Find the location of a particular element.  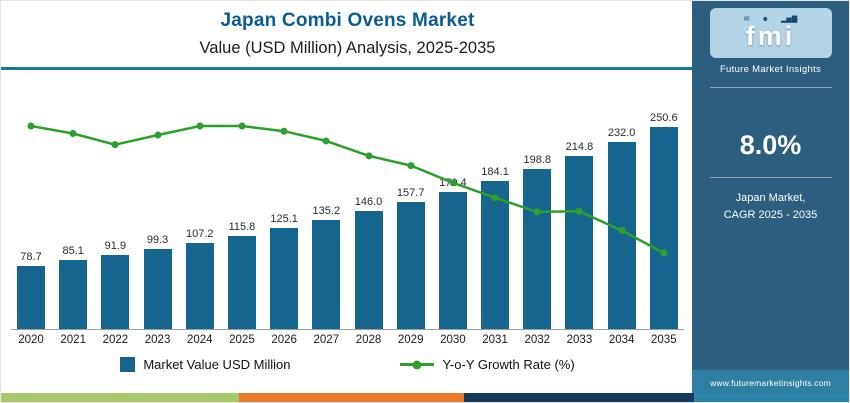

bar-group: 85.1 is located at coordinates (73, 287).